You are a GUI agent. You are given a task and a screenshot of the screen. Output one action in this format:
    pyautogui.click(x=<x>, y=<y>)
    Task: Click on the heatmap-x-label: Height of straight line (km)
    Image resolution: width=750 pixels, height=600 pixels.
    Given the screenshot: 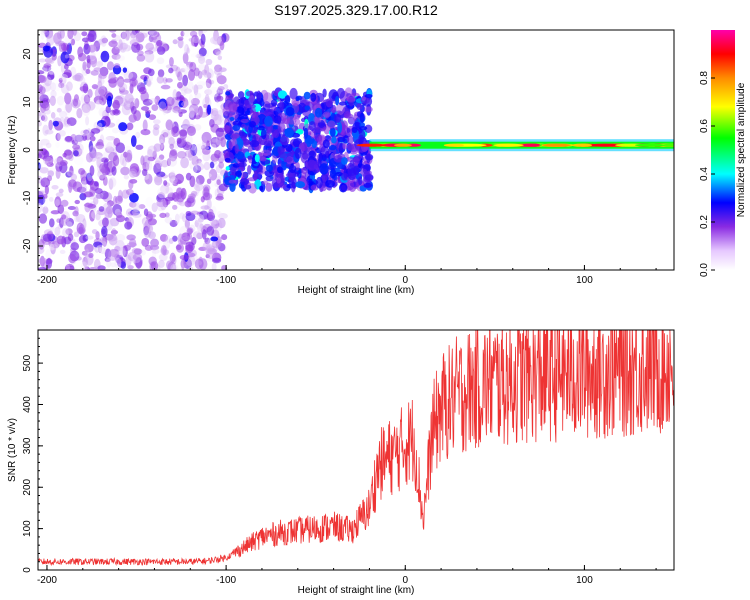 What is the action you would take?
    pyautogui.click(x=356, y=290)
    